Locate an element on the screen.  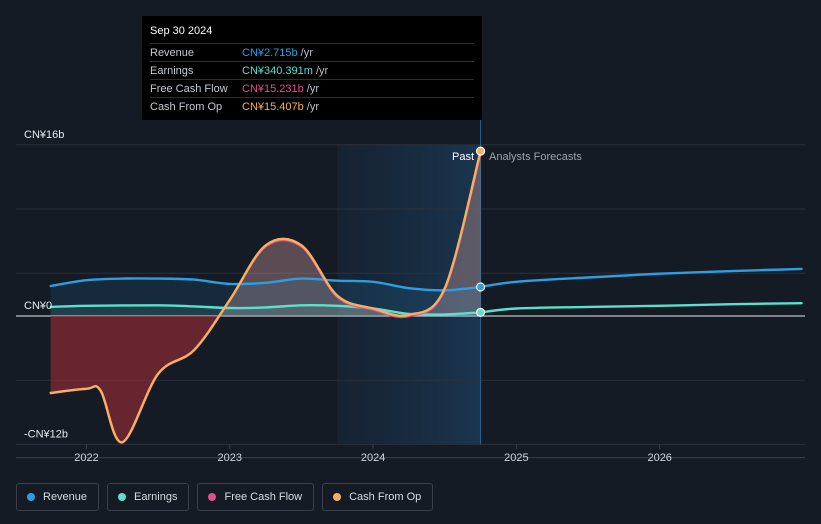
tooltip-row-earnings: Earnings CN¥340.391m /yr is located at coordinates (312, 70).